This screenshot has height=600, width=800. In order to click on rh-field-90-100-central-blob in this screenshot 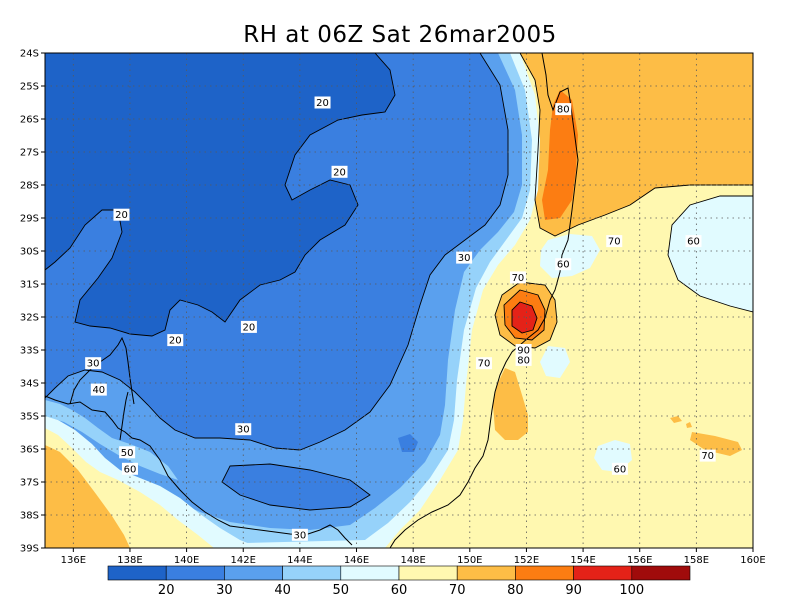, I will do `click(524, 317)`.